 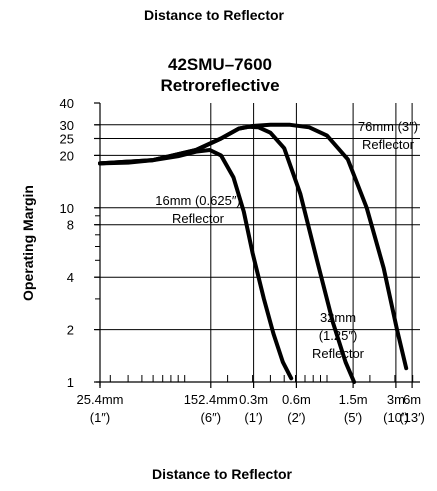 What do you see at coordinates (70, 382) in the screenshot?
I see `y-tick-label: 1` at bounding box center [70, 382].